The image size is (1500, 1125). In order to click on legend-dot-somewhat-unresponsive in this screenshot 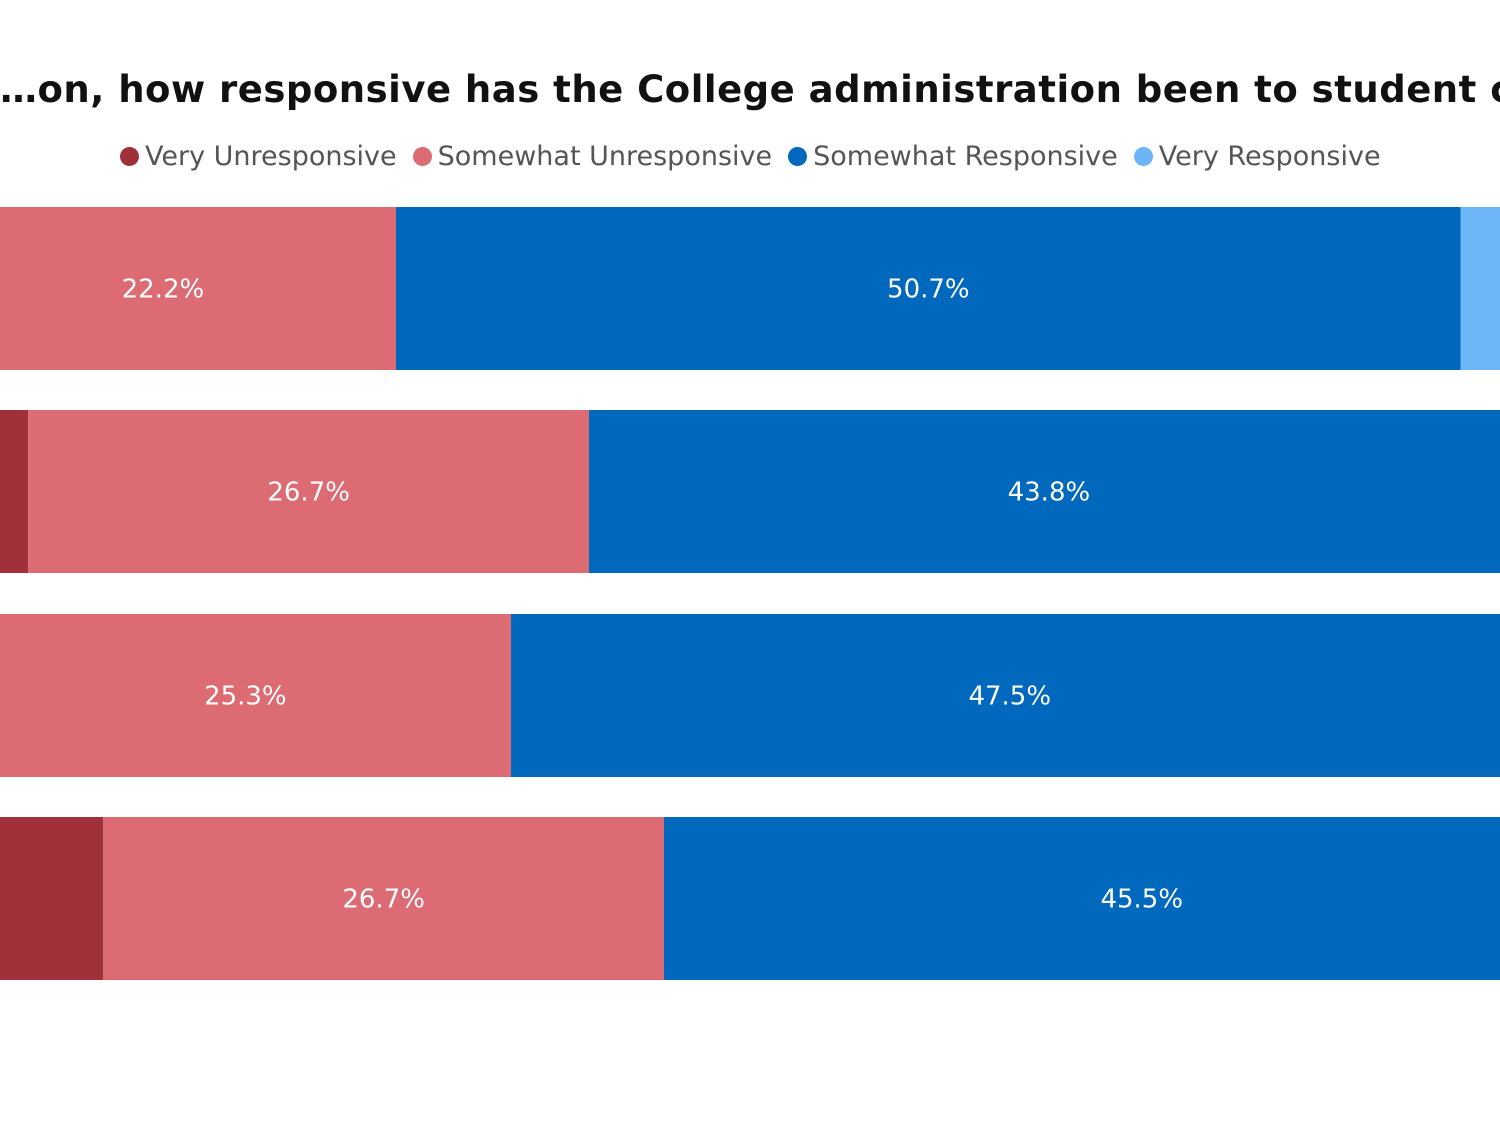, I will do `click(422, 156)`.